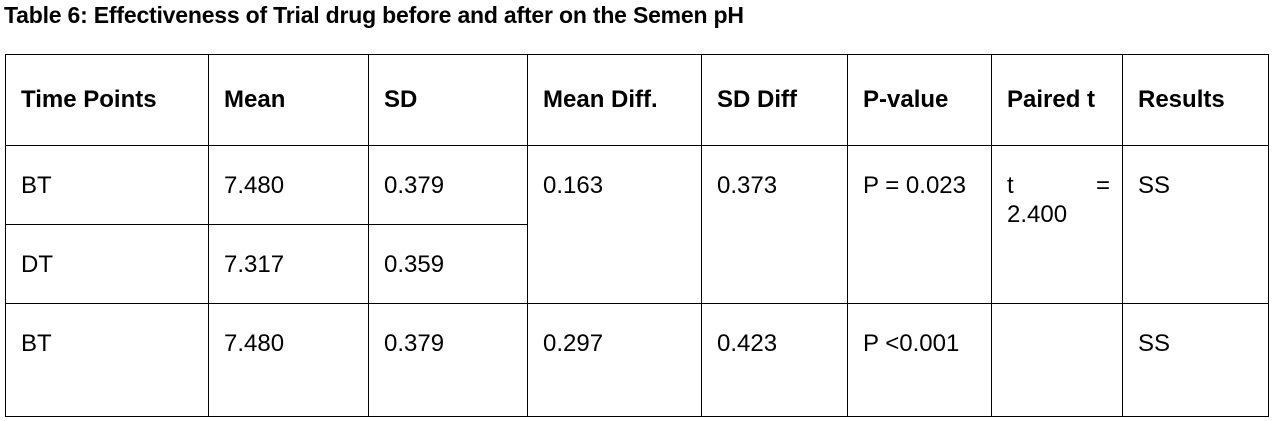  I want to click on paired-t-label: t, so click(1010, 185).